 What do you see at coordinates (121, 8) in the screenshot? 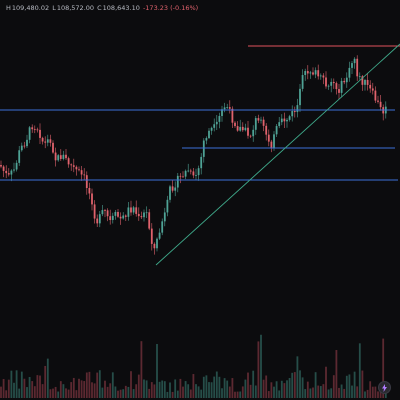
I see `close-value: 108,643.10` at bounding box center [121, 8].